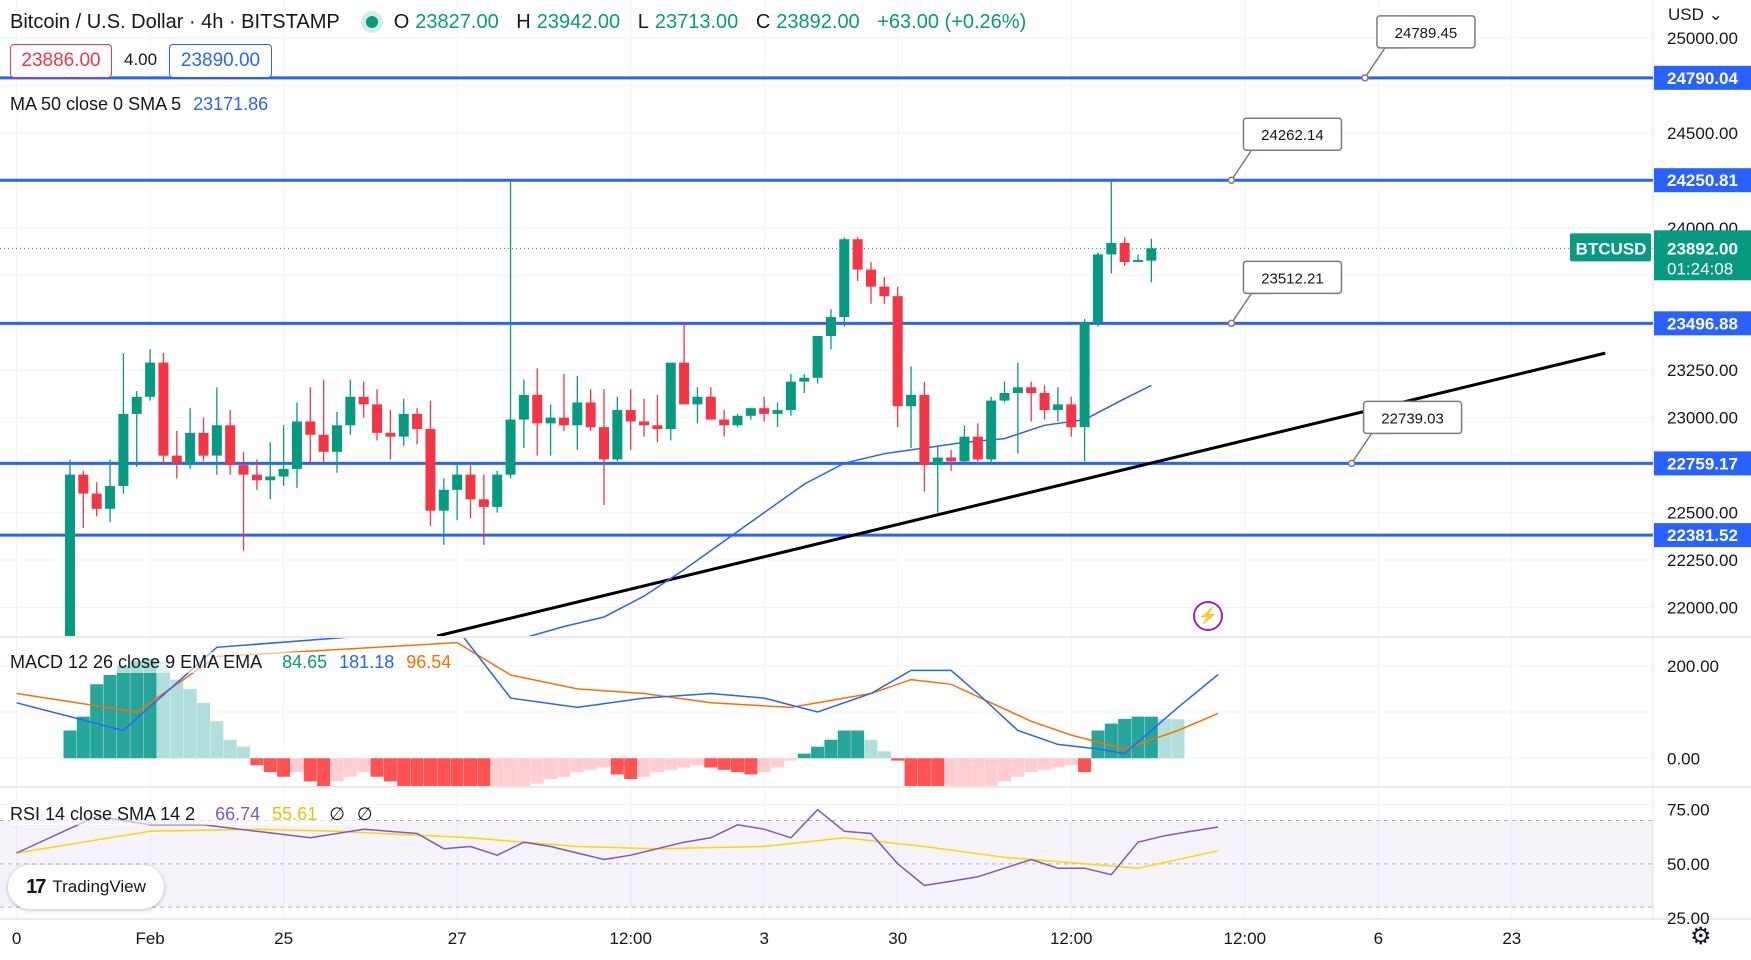 The width and height of the screenshot is (1751, 960). I want to click on level-callout: 24262.14, so click(1285, 150).